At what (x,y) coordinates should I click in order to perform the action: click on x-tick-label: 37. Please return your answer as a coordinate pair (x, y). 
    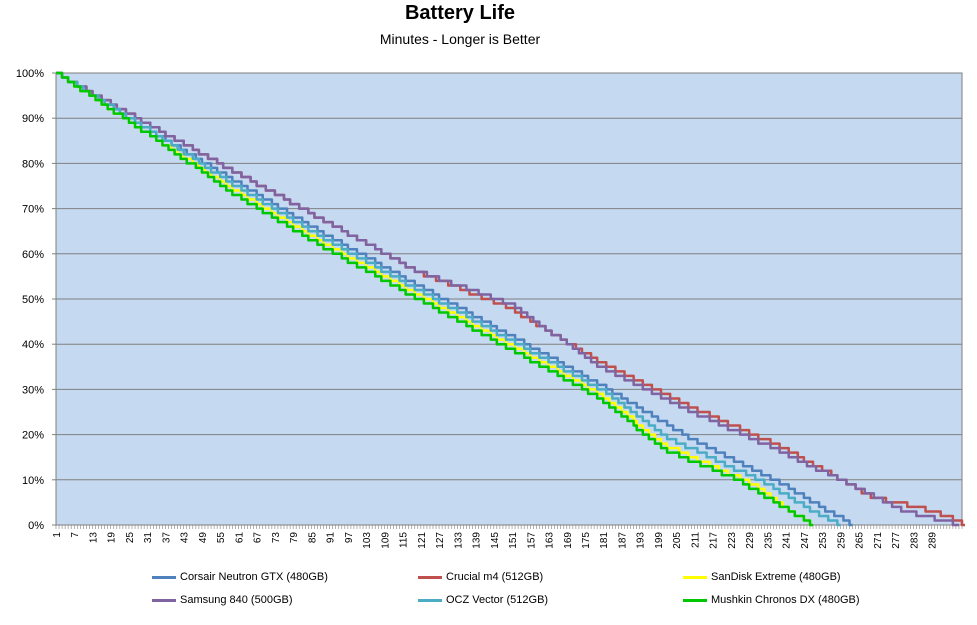
    Looking at the image, I should click on (166, 538).